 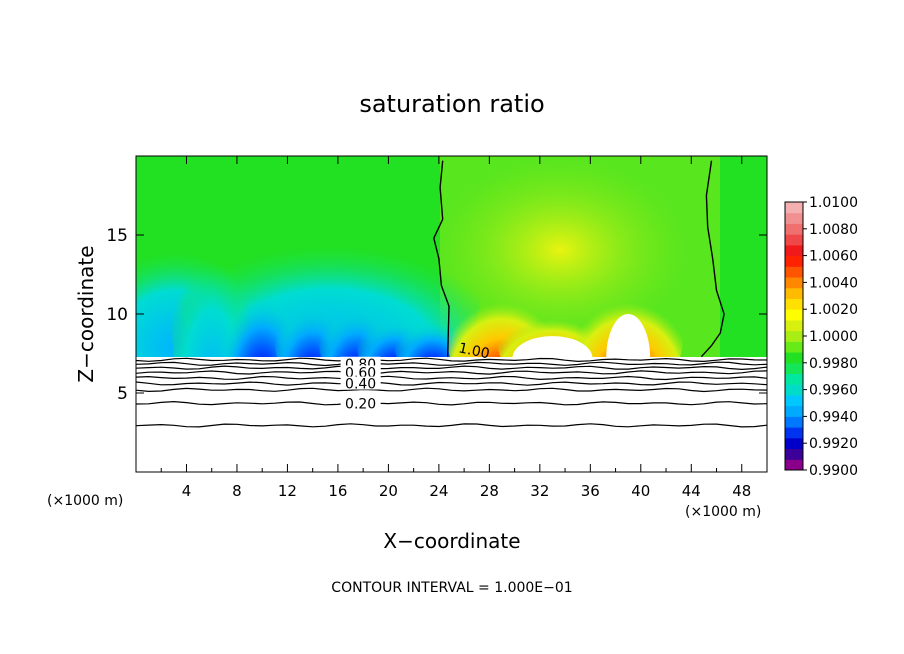 What do you see at coordinates (86, 313) in the screenshot?
I see `y-axis-label: Z−coordinate` at bounding box center [86, 313].